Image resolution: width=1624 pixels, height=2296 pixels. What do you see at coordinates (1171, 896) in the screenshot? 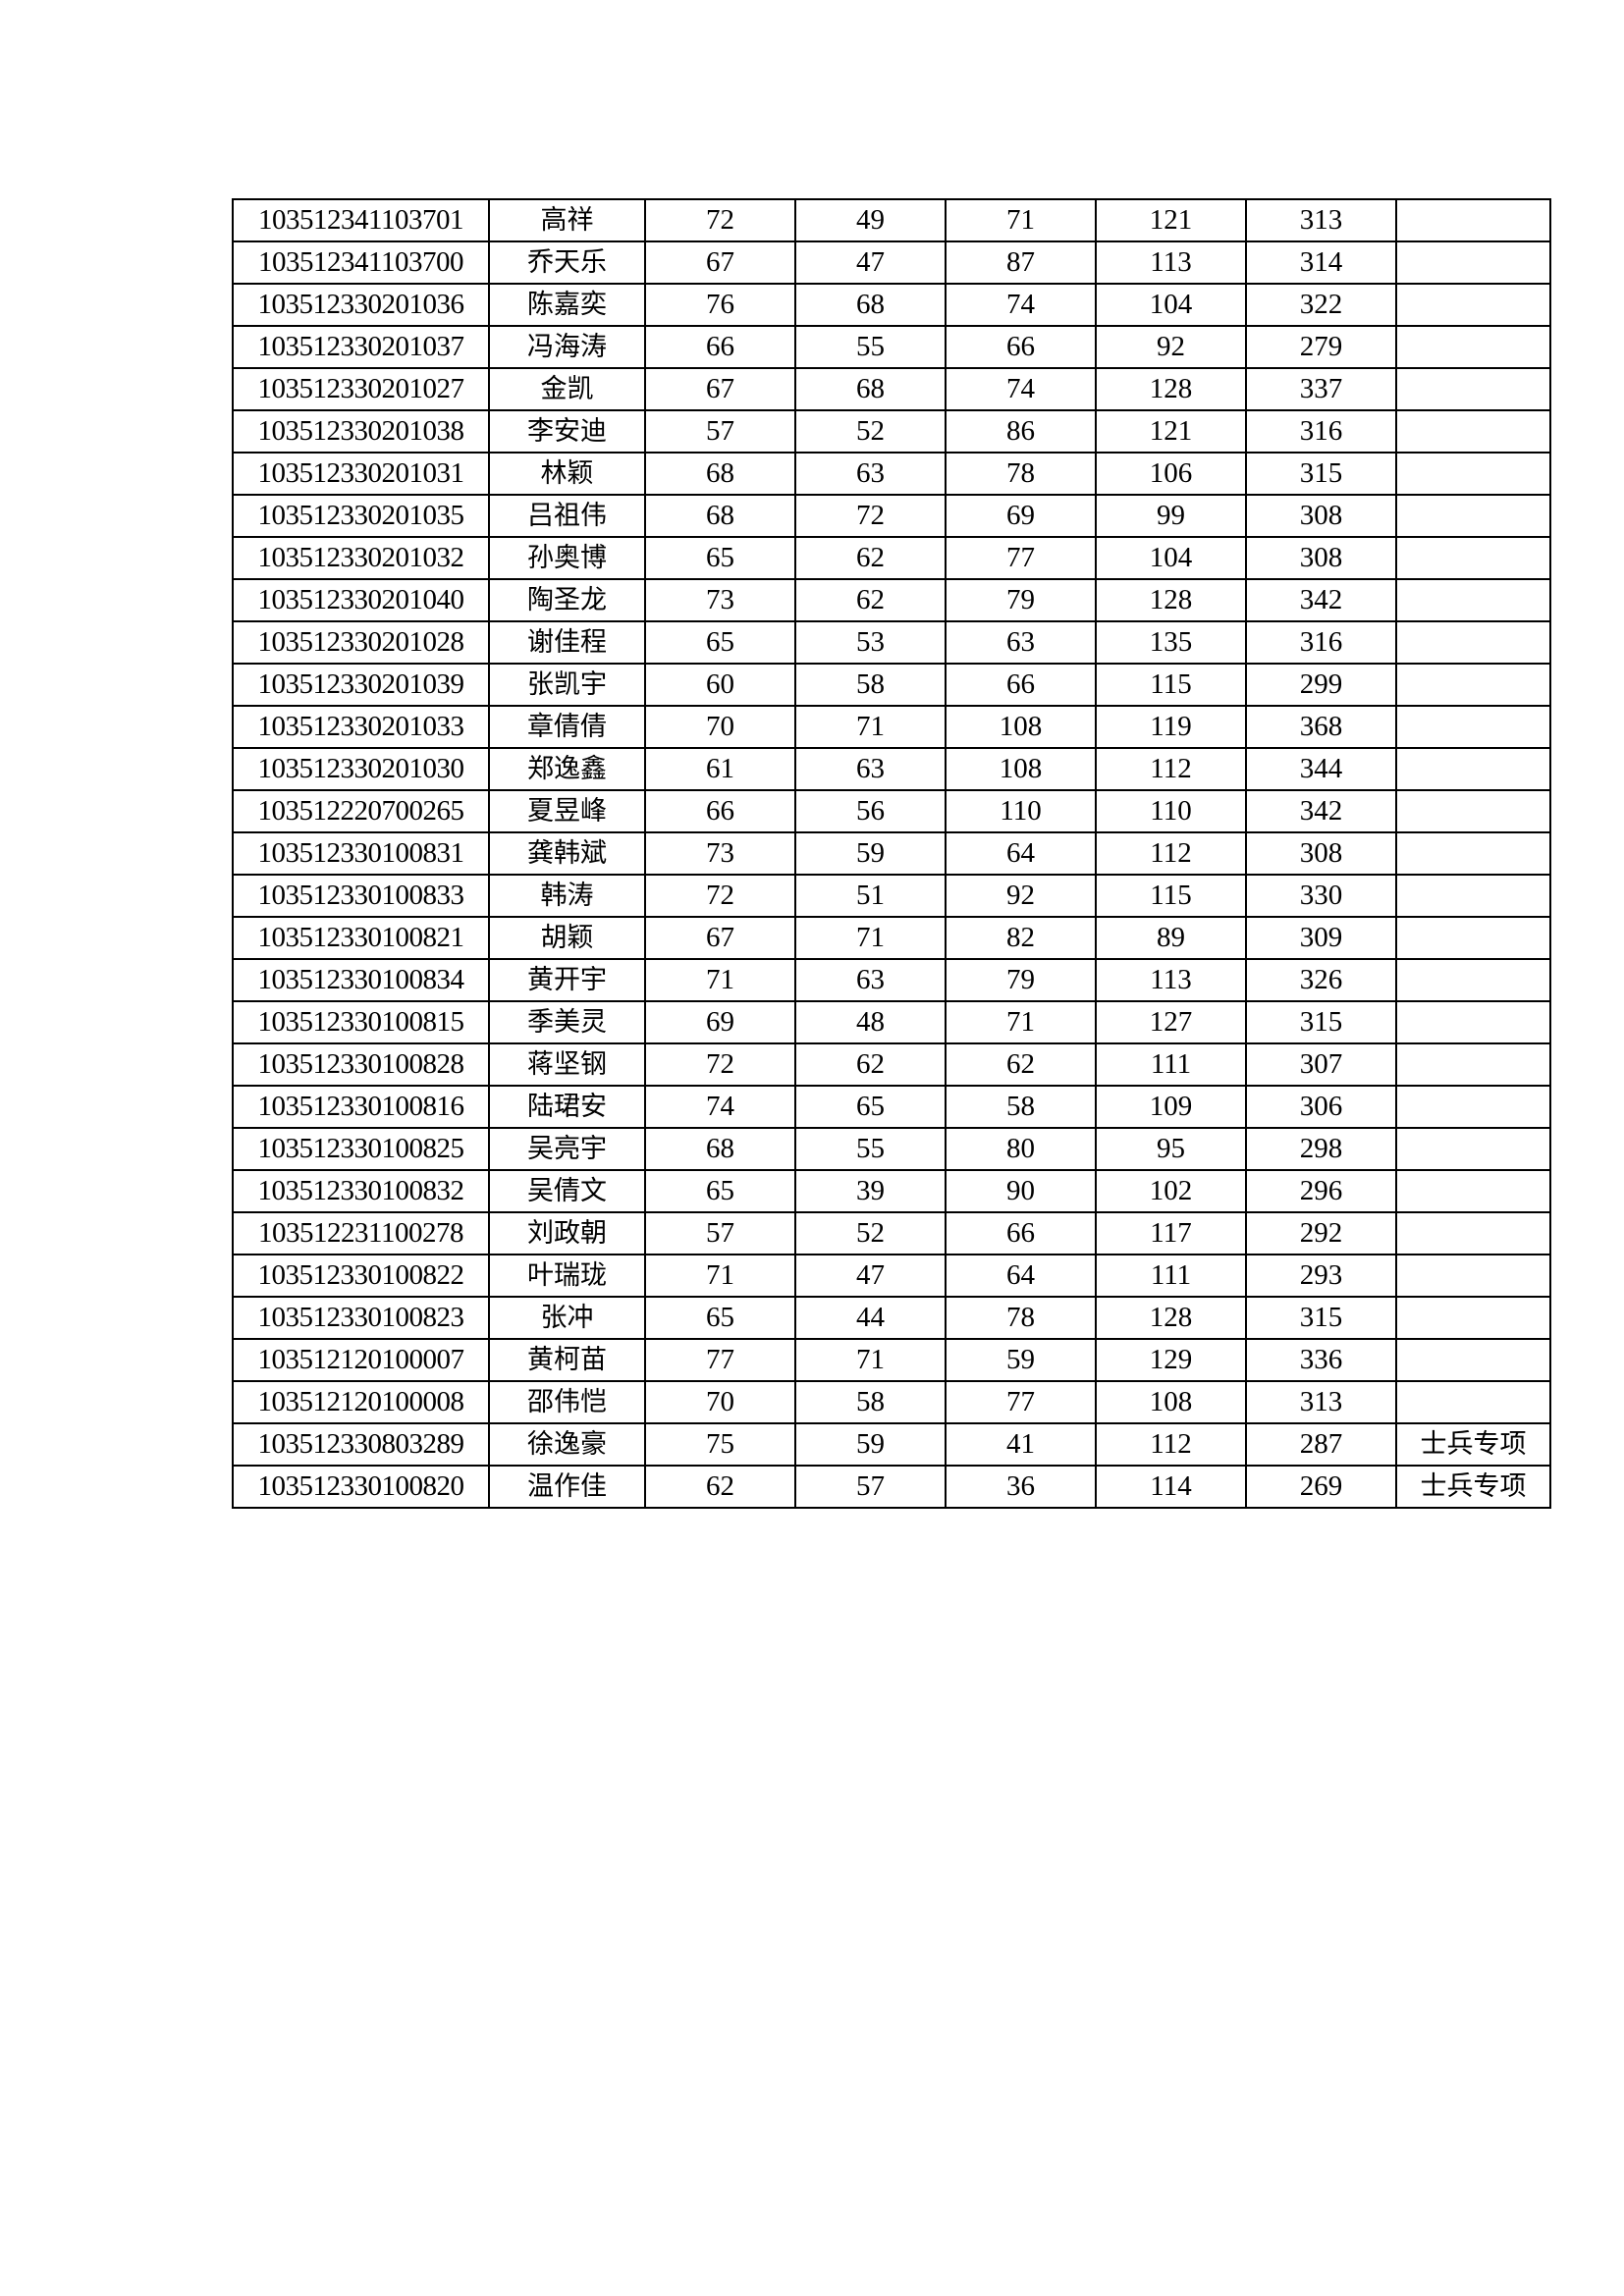
I see `score-4-cell: 115` at bounding box center [1171, 896].